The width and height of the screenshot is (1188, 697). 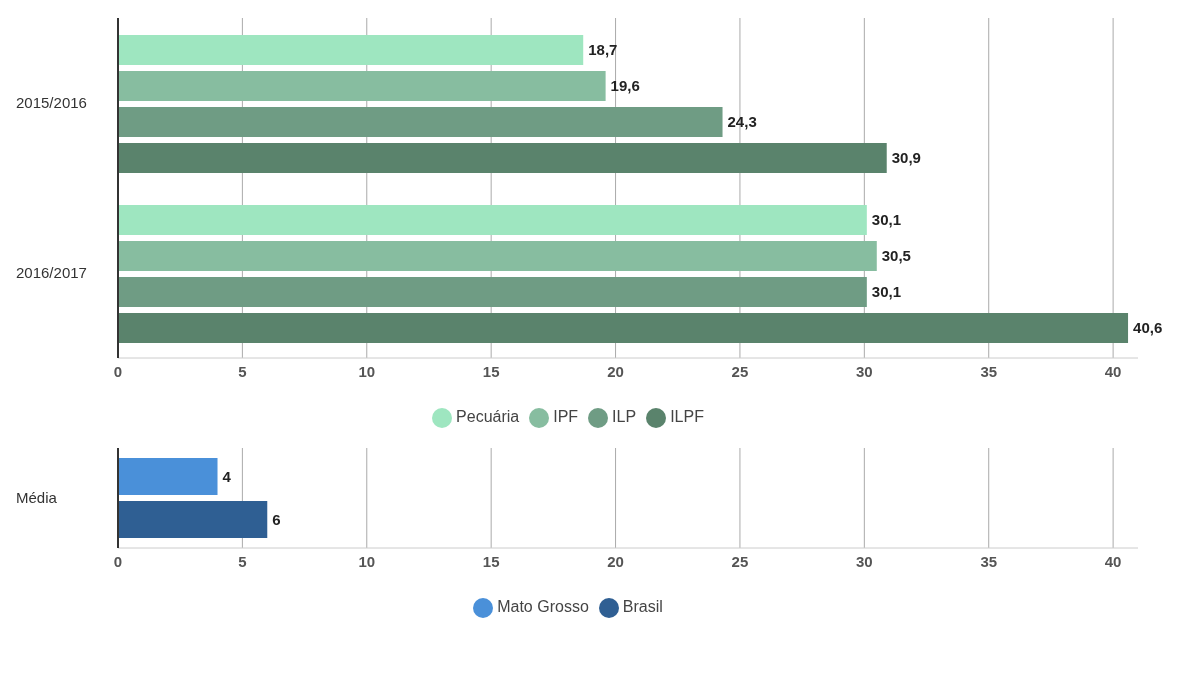 What do you see at coordinates (687, 417) in the screenshot?
I see `legend-label: ILPF` at bounding box center [687, 417].